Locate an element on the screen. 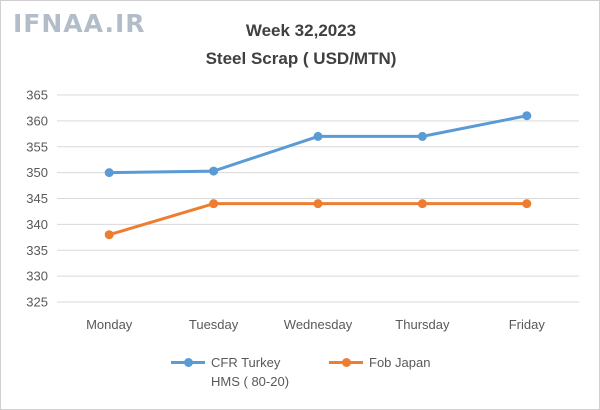 Image resolution: width=600 pixels, height=410 pixels. x-tick-label: Thursday is located at coordinates (422, 324).